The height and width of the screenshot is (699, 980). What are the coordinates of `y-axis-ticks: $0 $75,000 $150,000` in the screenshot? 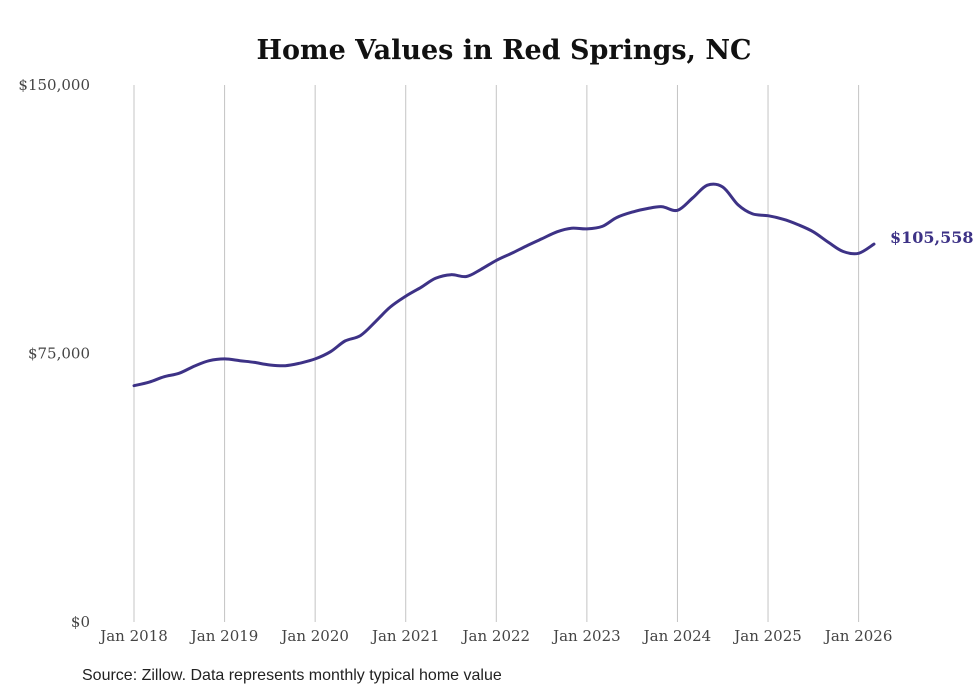 It's located at (54, 353).